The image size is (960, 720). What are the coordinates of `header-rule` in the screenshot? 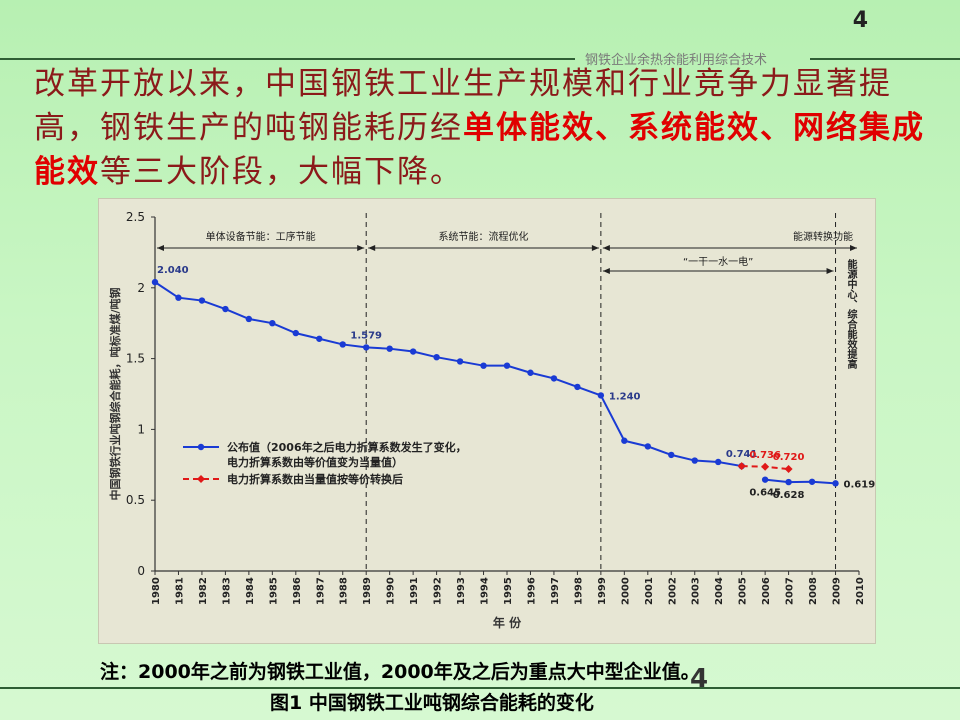 It's located at (287, 59).